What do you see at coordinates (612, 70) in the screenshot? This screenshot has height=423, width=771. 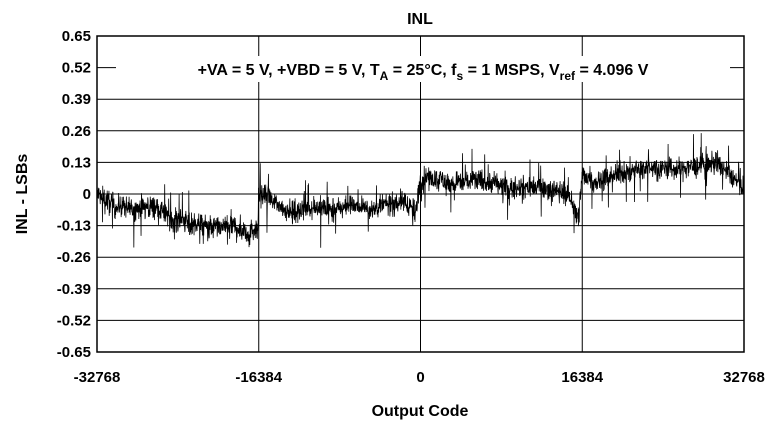 I see `annotation-part-4: = 4.096 V` at bounding box center [612, 70].